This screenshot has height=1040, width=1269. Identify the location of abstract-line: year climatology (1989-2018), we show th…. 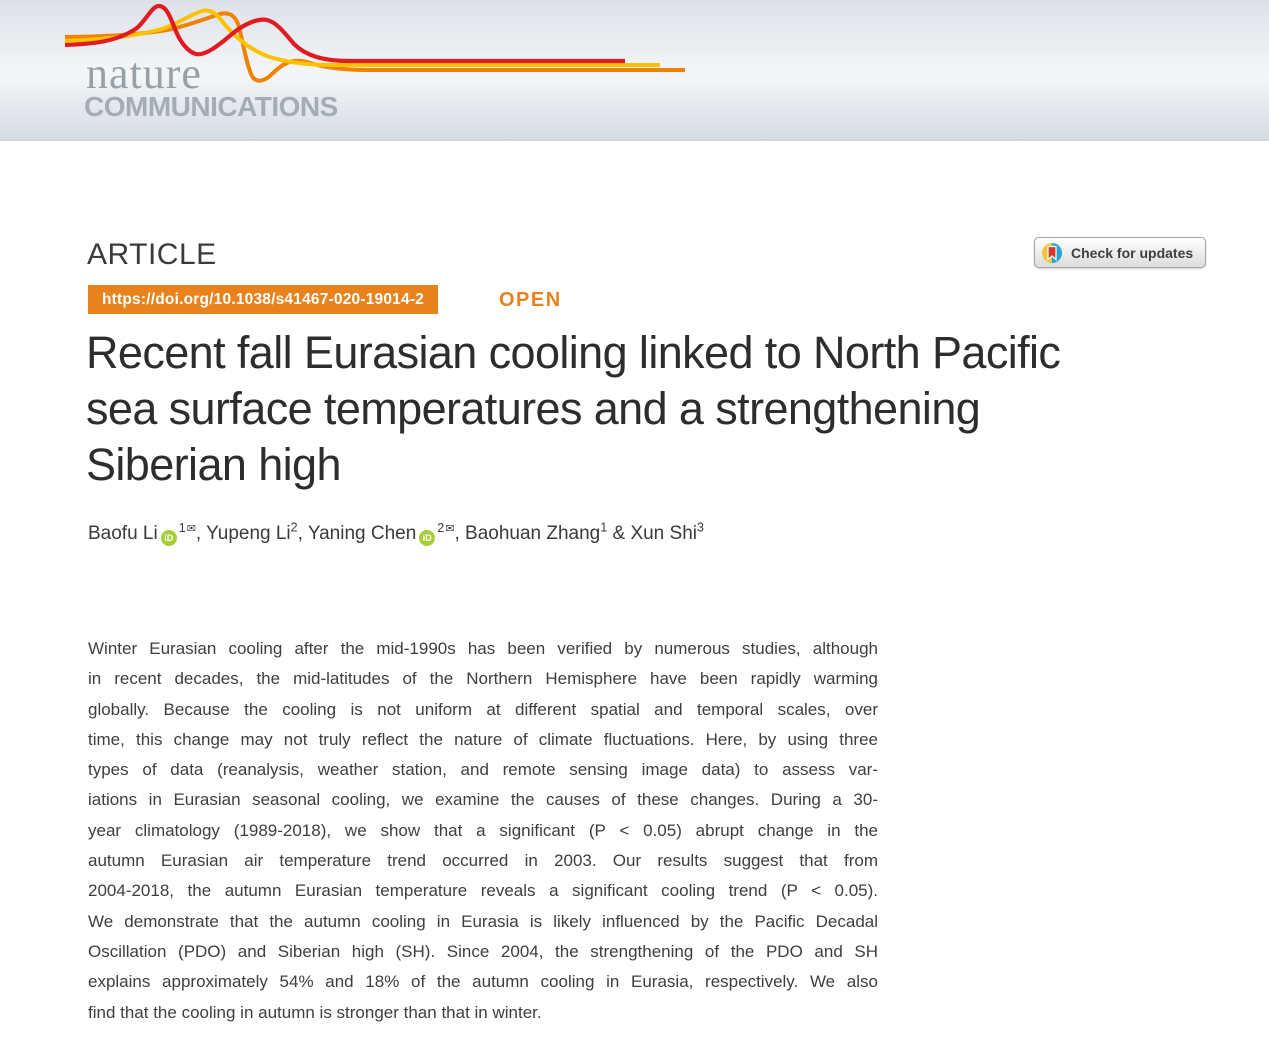
(483, 830).